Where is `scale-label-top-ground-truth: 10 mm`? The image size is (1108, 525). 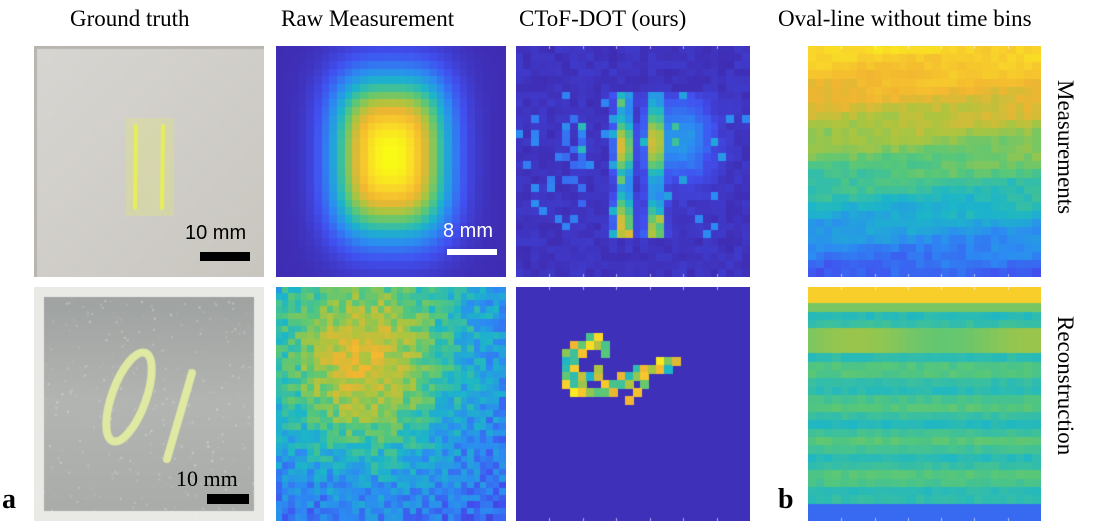
scale-label-top-ground-truth: 10 mm is located at coordinates (216, 233).